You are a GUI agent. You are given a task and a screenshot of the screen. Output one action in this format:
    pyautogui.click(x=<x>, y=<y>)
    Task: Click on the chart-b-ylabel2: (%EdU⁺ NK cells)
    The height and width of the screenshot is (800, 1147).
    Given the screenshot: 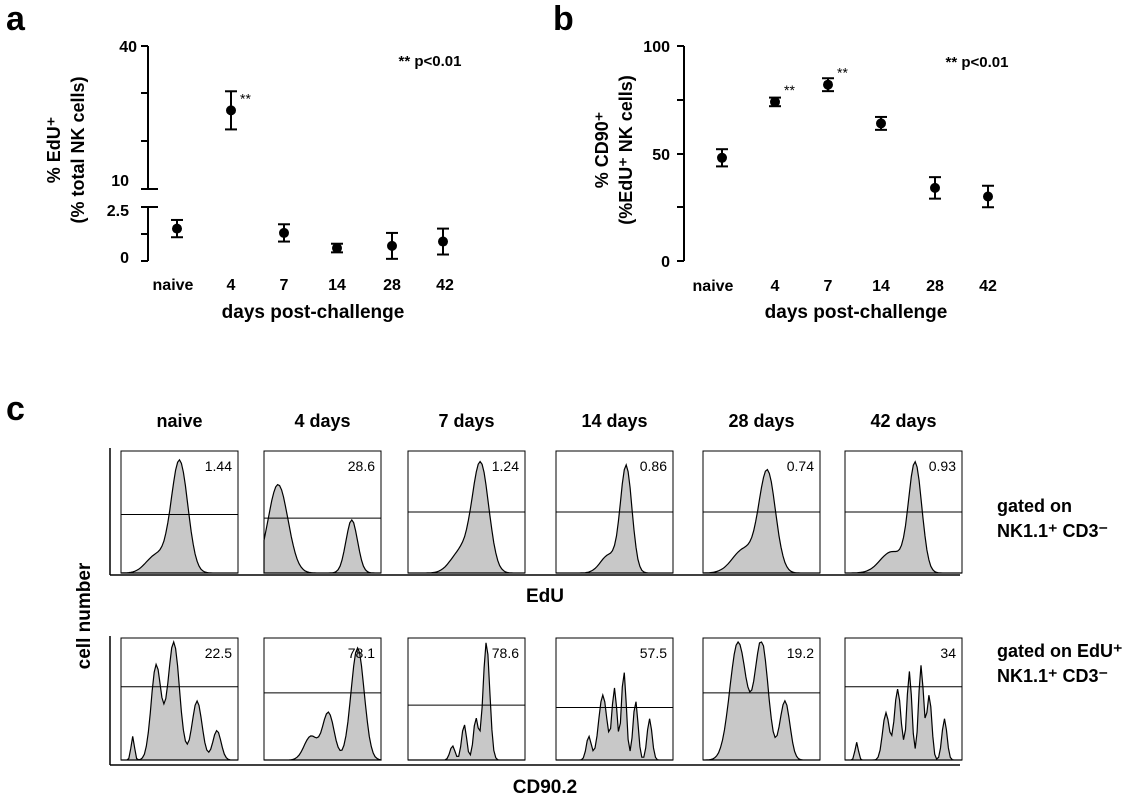 What is the action you would take?
    pyautogui.click(x=626, y=150)
    